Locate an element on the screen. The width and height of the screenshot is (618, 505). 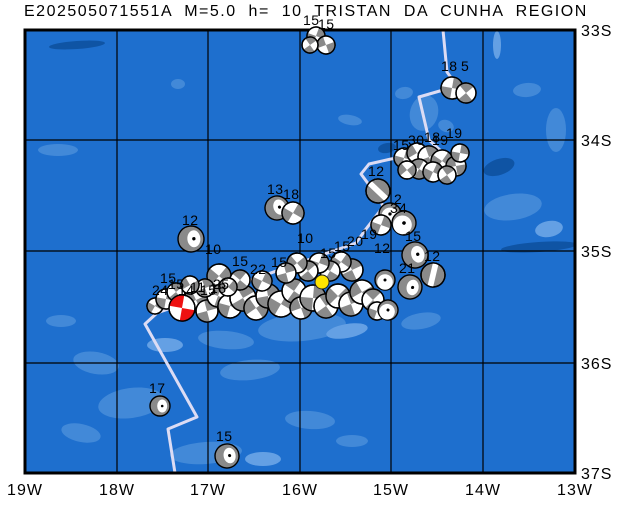
lon-axis-label: 14W is located at coordinates (483, 490).